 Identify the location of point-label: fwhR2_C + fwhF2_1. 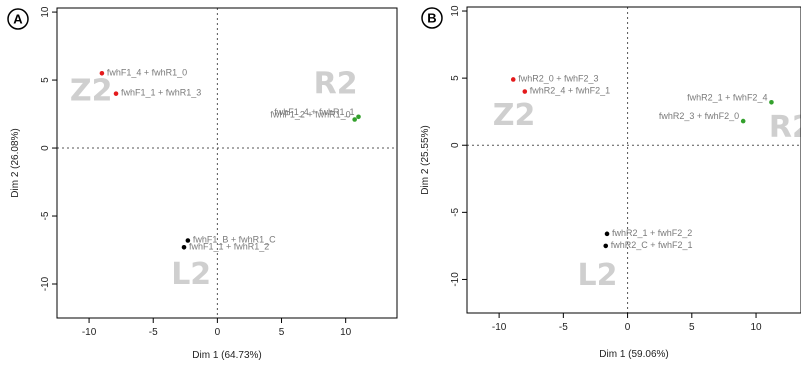
(652, 245).